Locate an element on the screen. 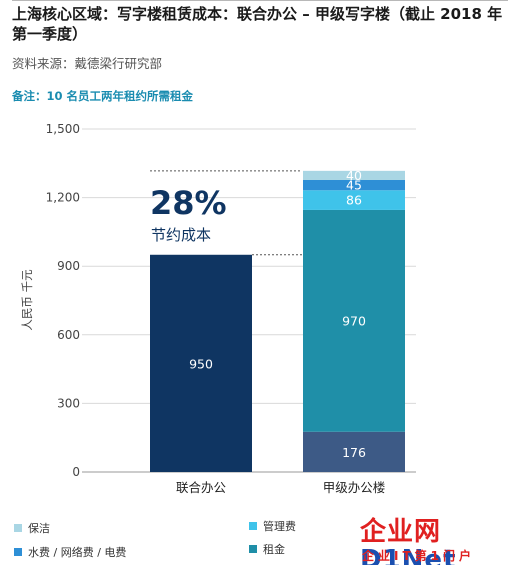 The width and height of the screenshot is (516, 565). watermark-sub-text: 企业IT第1门户 is located at coordinates (419, 556).